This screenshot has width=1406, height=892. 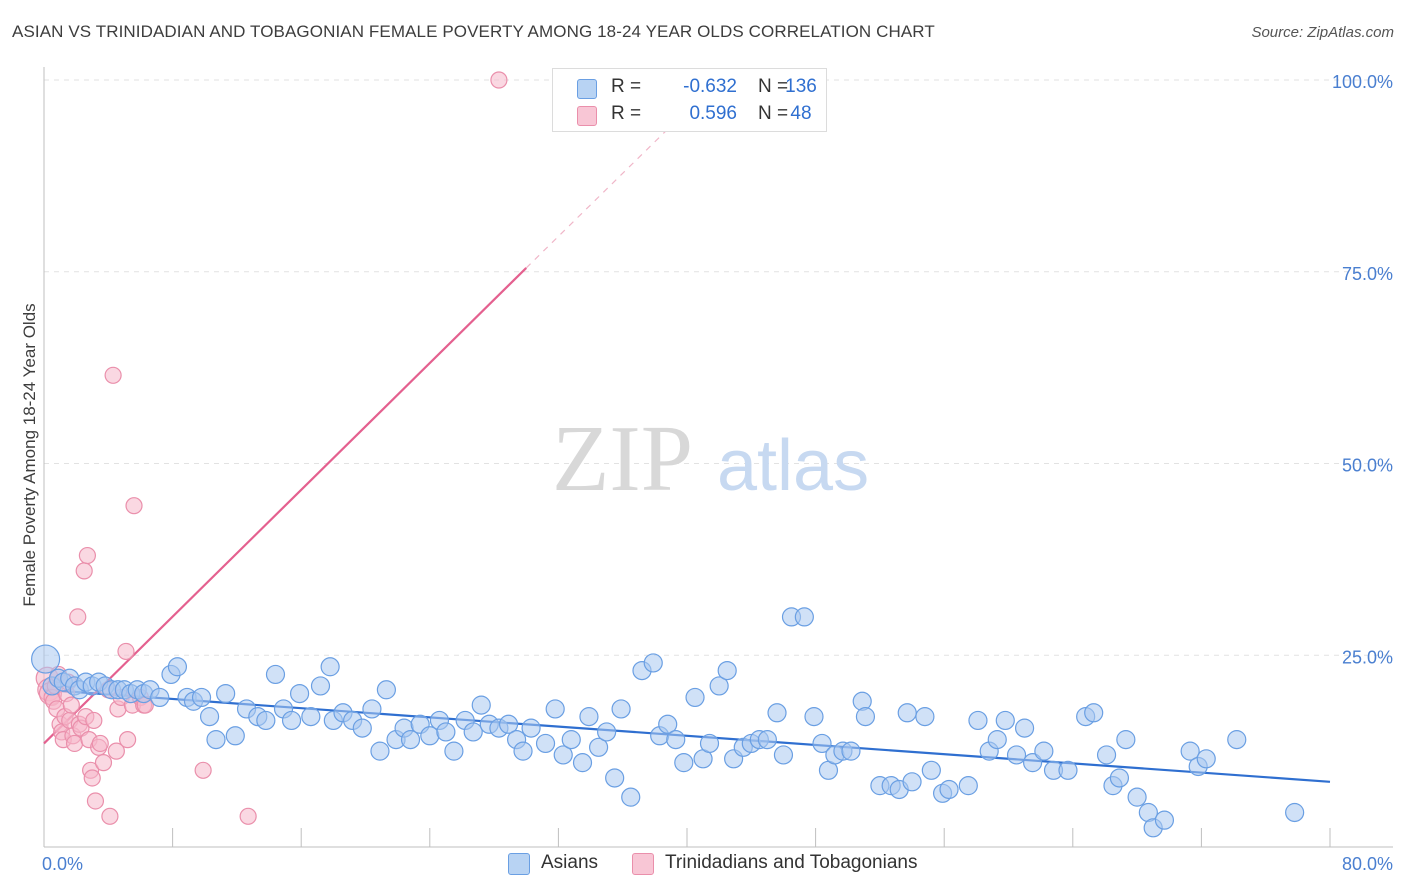 I want to click on bottom-legend-swatch-blue, so click(x=519, y=864).